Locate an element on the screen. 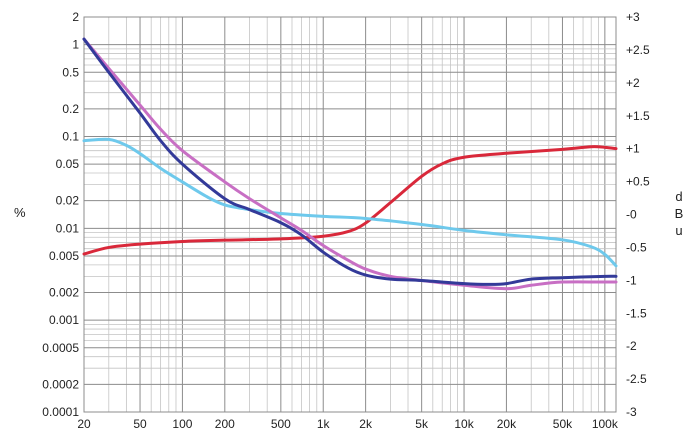 Image resolution: width=700 pixels, height=432 pixels. y-left-tick-label: 0.02 is located at coordinates (68, 201).